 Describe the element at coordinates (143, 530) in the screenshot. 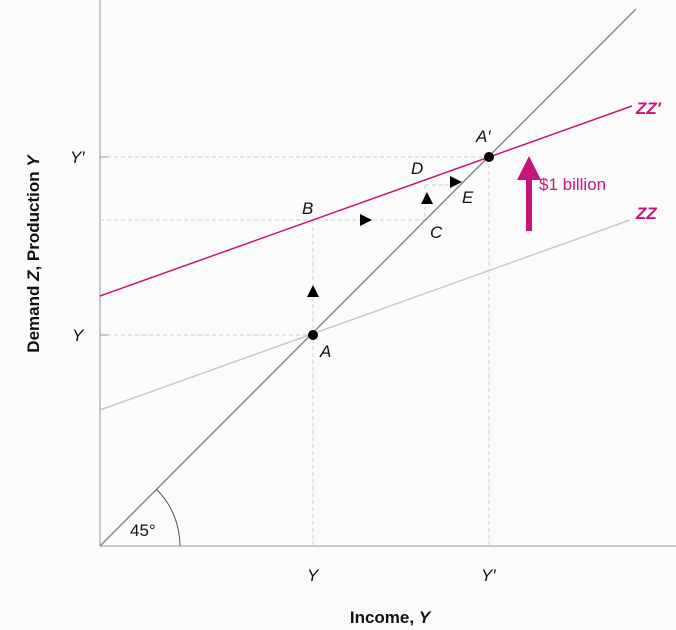

I see `angle-label: 45°` at that location.